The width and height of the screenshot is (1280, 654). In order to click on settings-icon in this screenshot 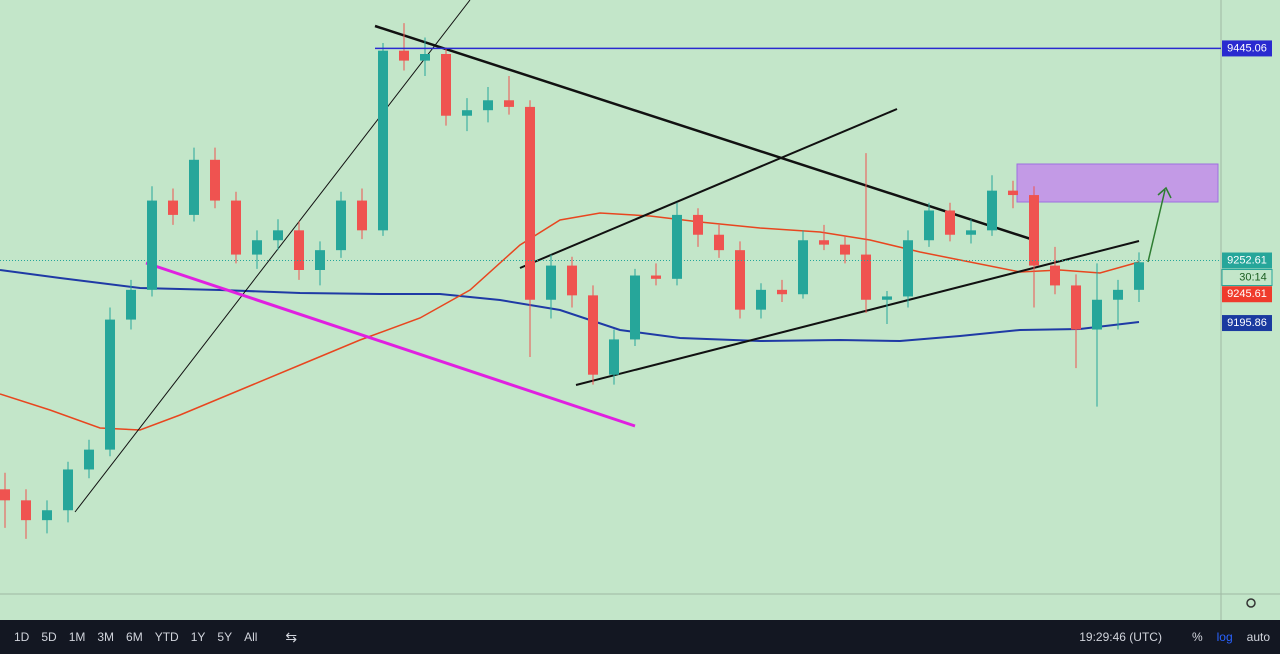, I will do `click(1251, 603)`.